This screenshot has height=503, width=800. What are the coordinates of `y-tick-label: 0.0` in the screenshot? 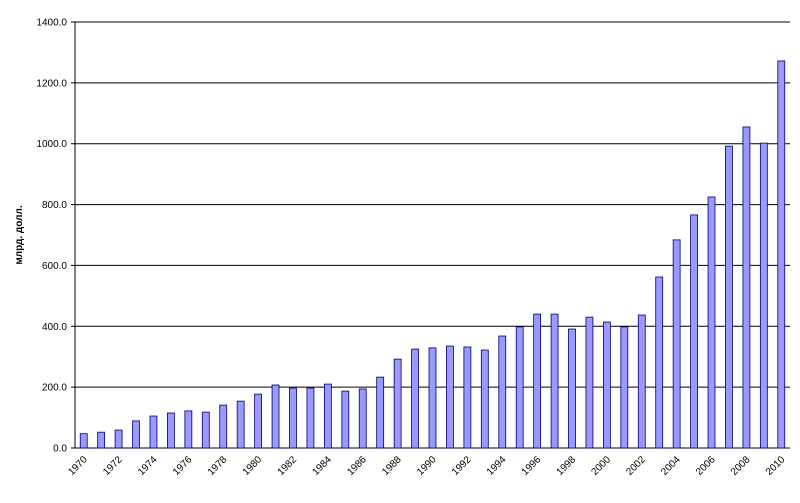 It's located at (60, 449).